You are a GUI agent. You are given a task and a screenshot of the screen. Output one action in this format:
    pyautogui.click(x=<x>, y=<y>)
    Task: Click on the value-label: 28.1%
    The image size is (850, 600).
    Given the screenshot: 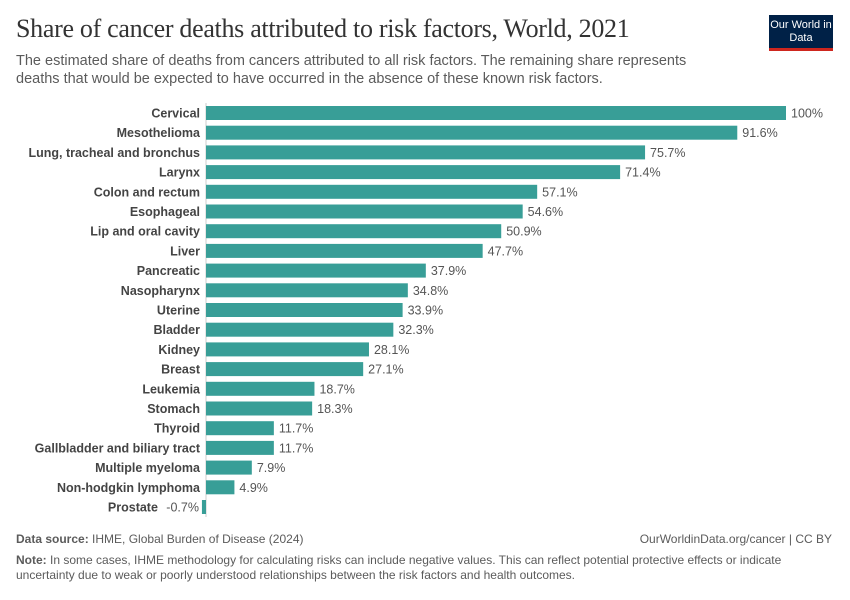 What is the action you would take?
    pyautogui.click(x=391, y=350)
    